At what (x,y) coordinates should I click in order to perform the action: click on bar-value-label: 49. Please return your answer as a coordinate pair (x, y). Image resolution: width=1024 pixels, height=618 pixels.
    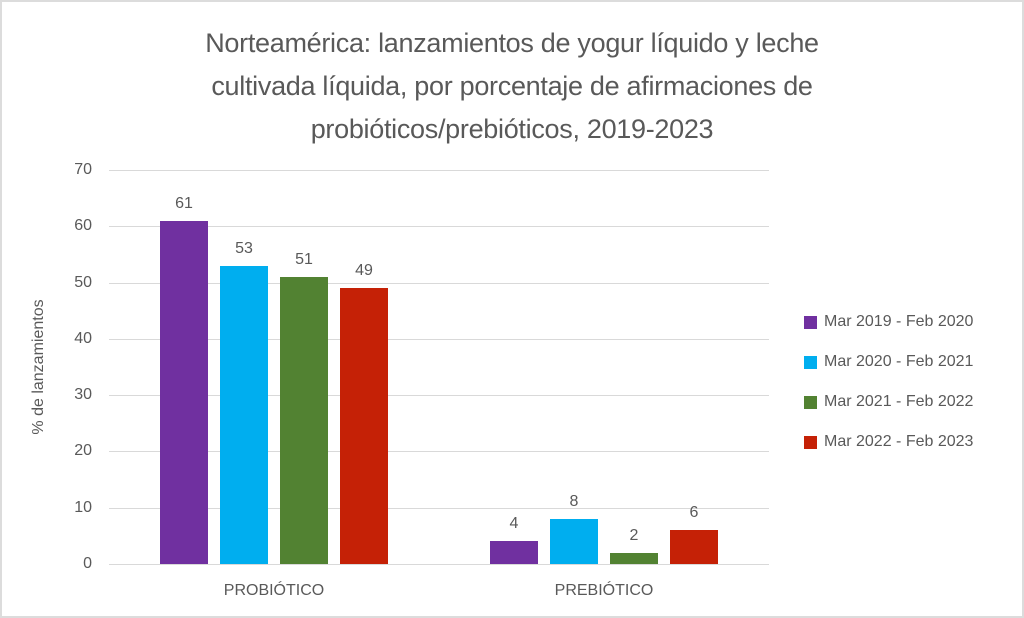
    Looking at the image, I should click on (364, 270).